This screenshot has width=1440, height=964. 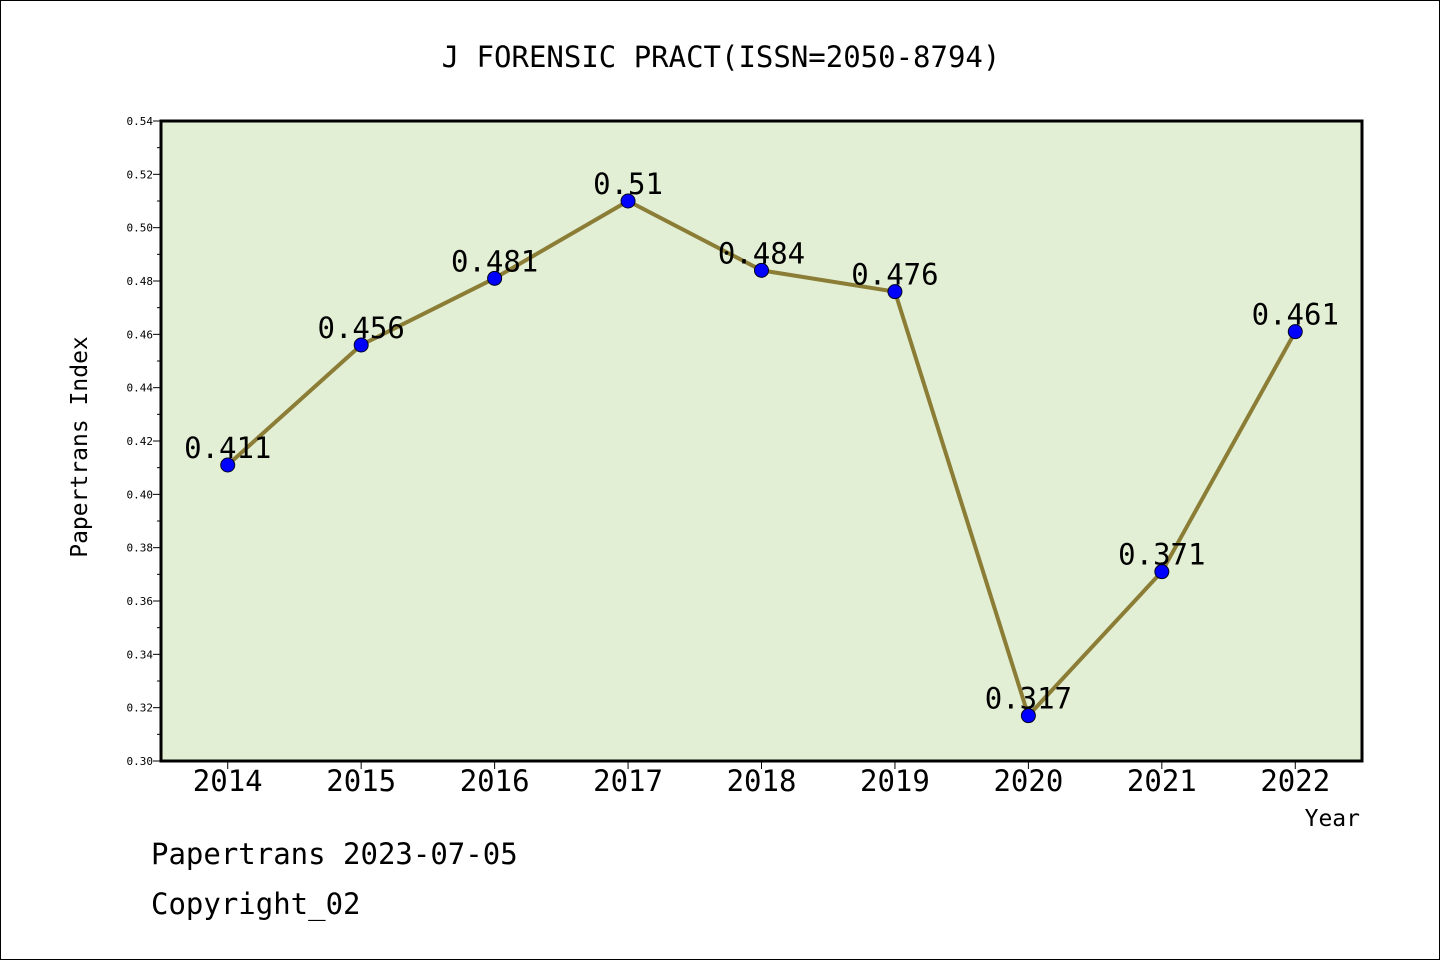 I want to click on x-tick-label: 2014, so click(x=228, y=781).